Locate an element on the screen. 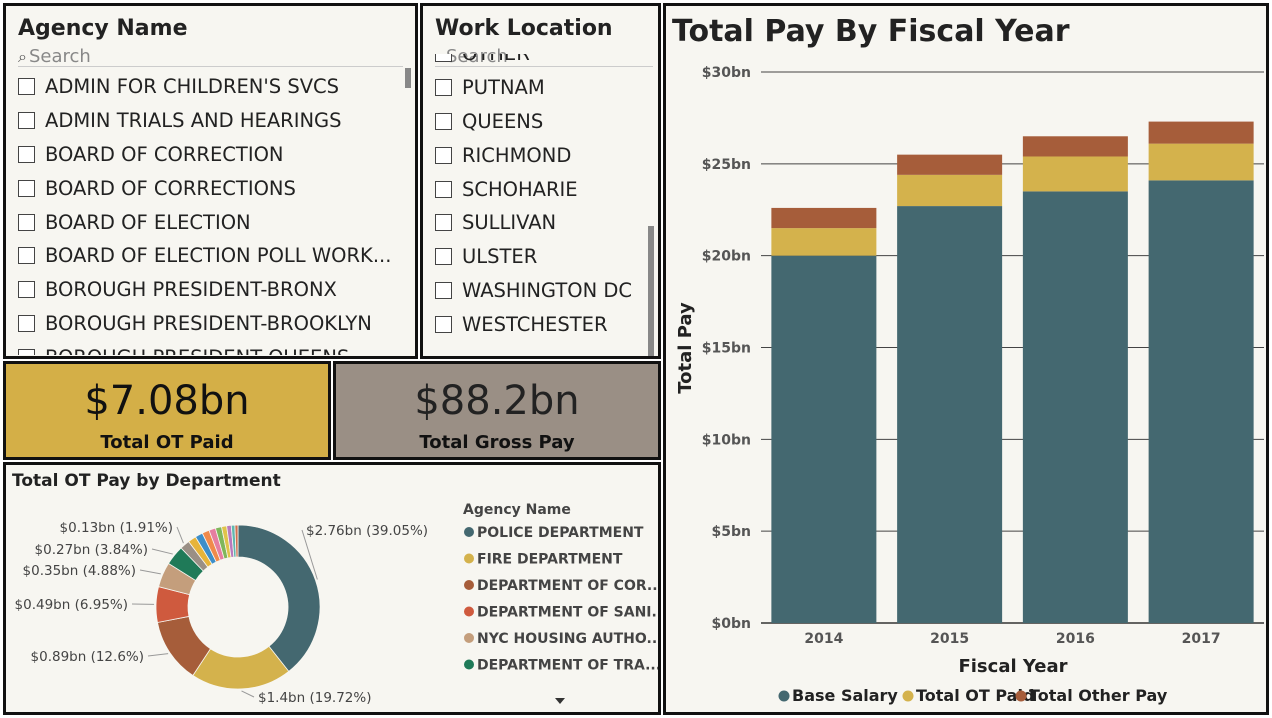  slicer-item: RICHMOND is located at coordinates (540, 155).